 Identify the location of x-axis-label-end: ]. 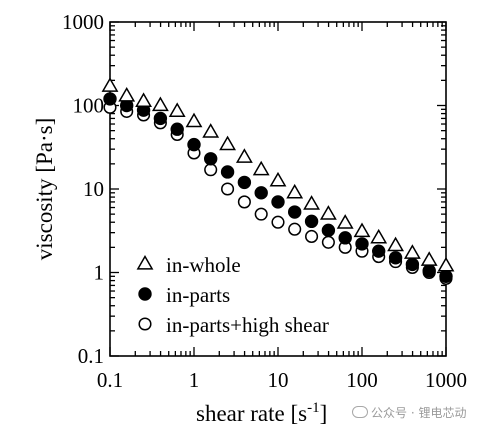
(324, 413).